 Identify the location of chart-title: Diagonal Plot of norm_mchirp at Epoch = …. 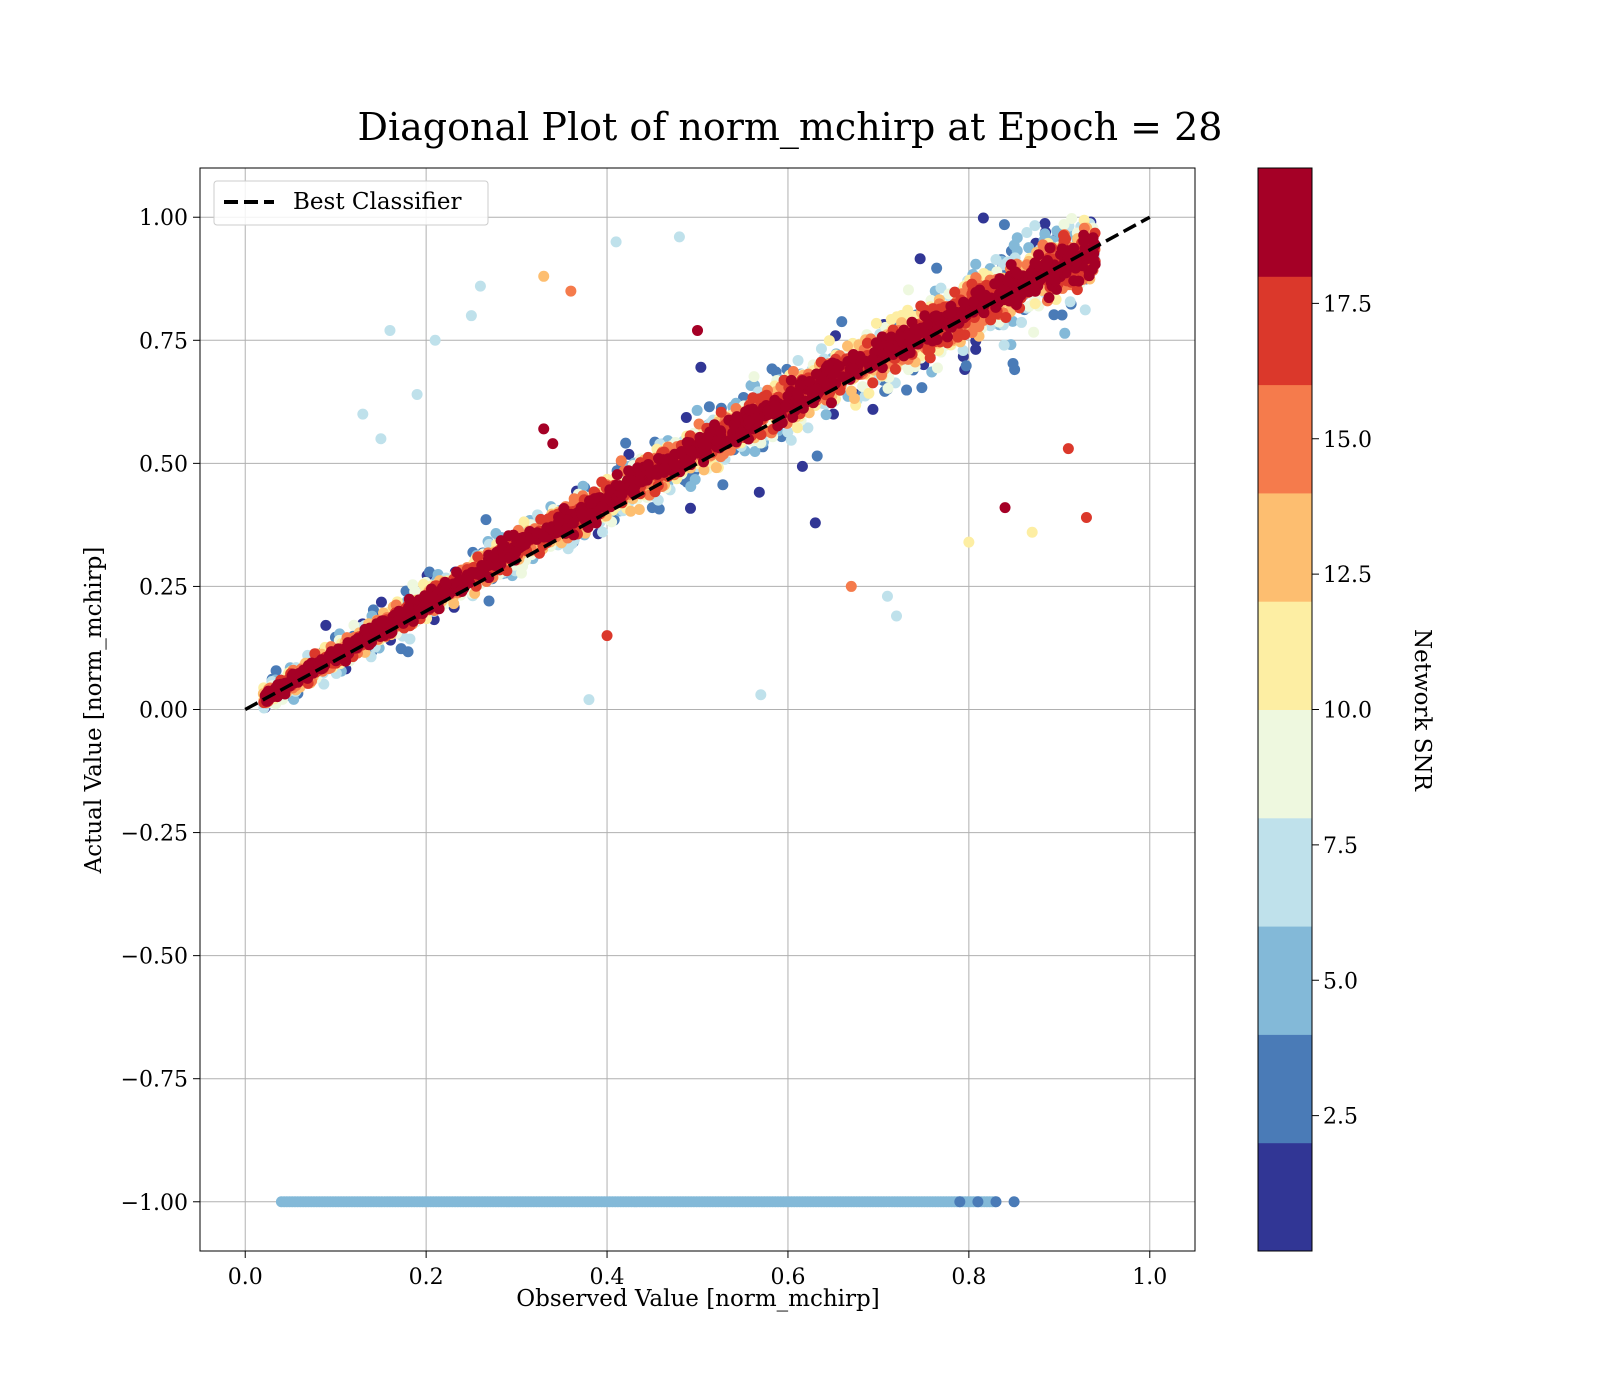
(790, 127).